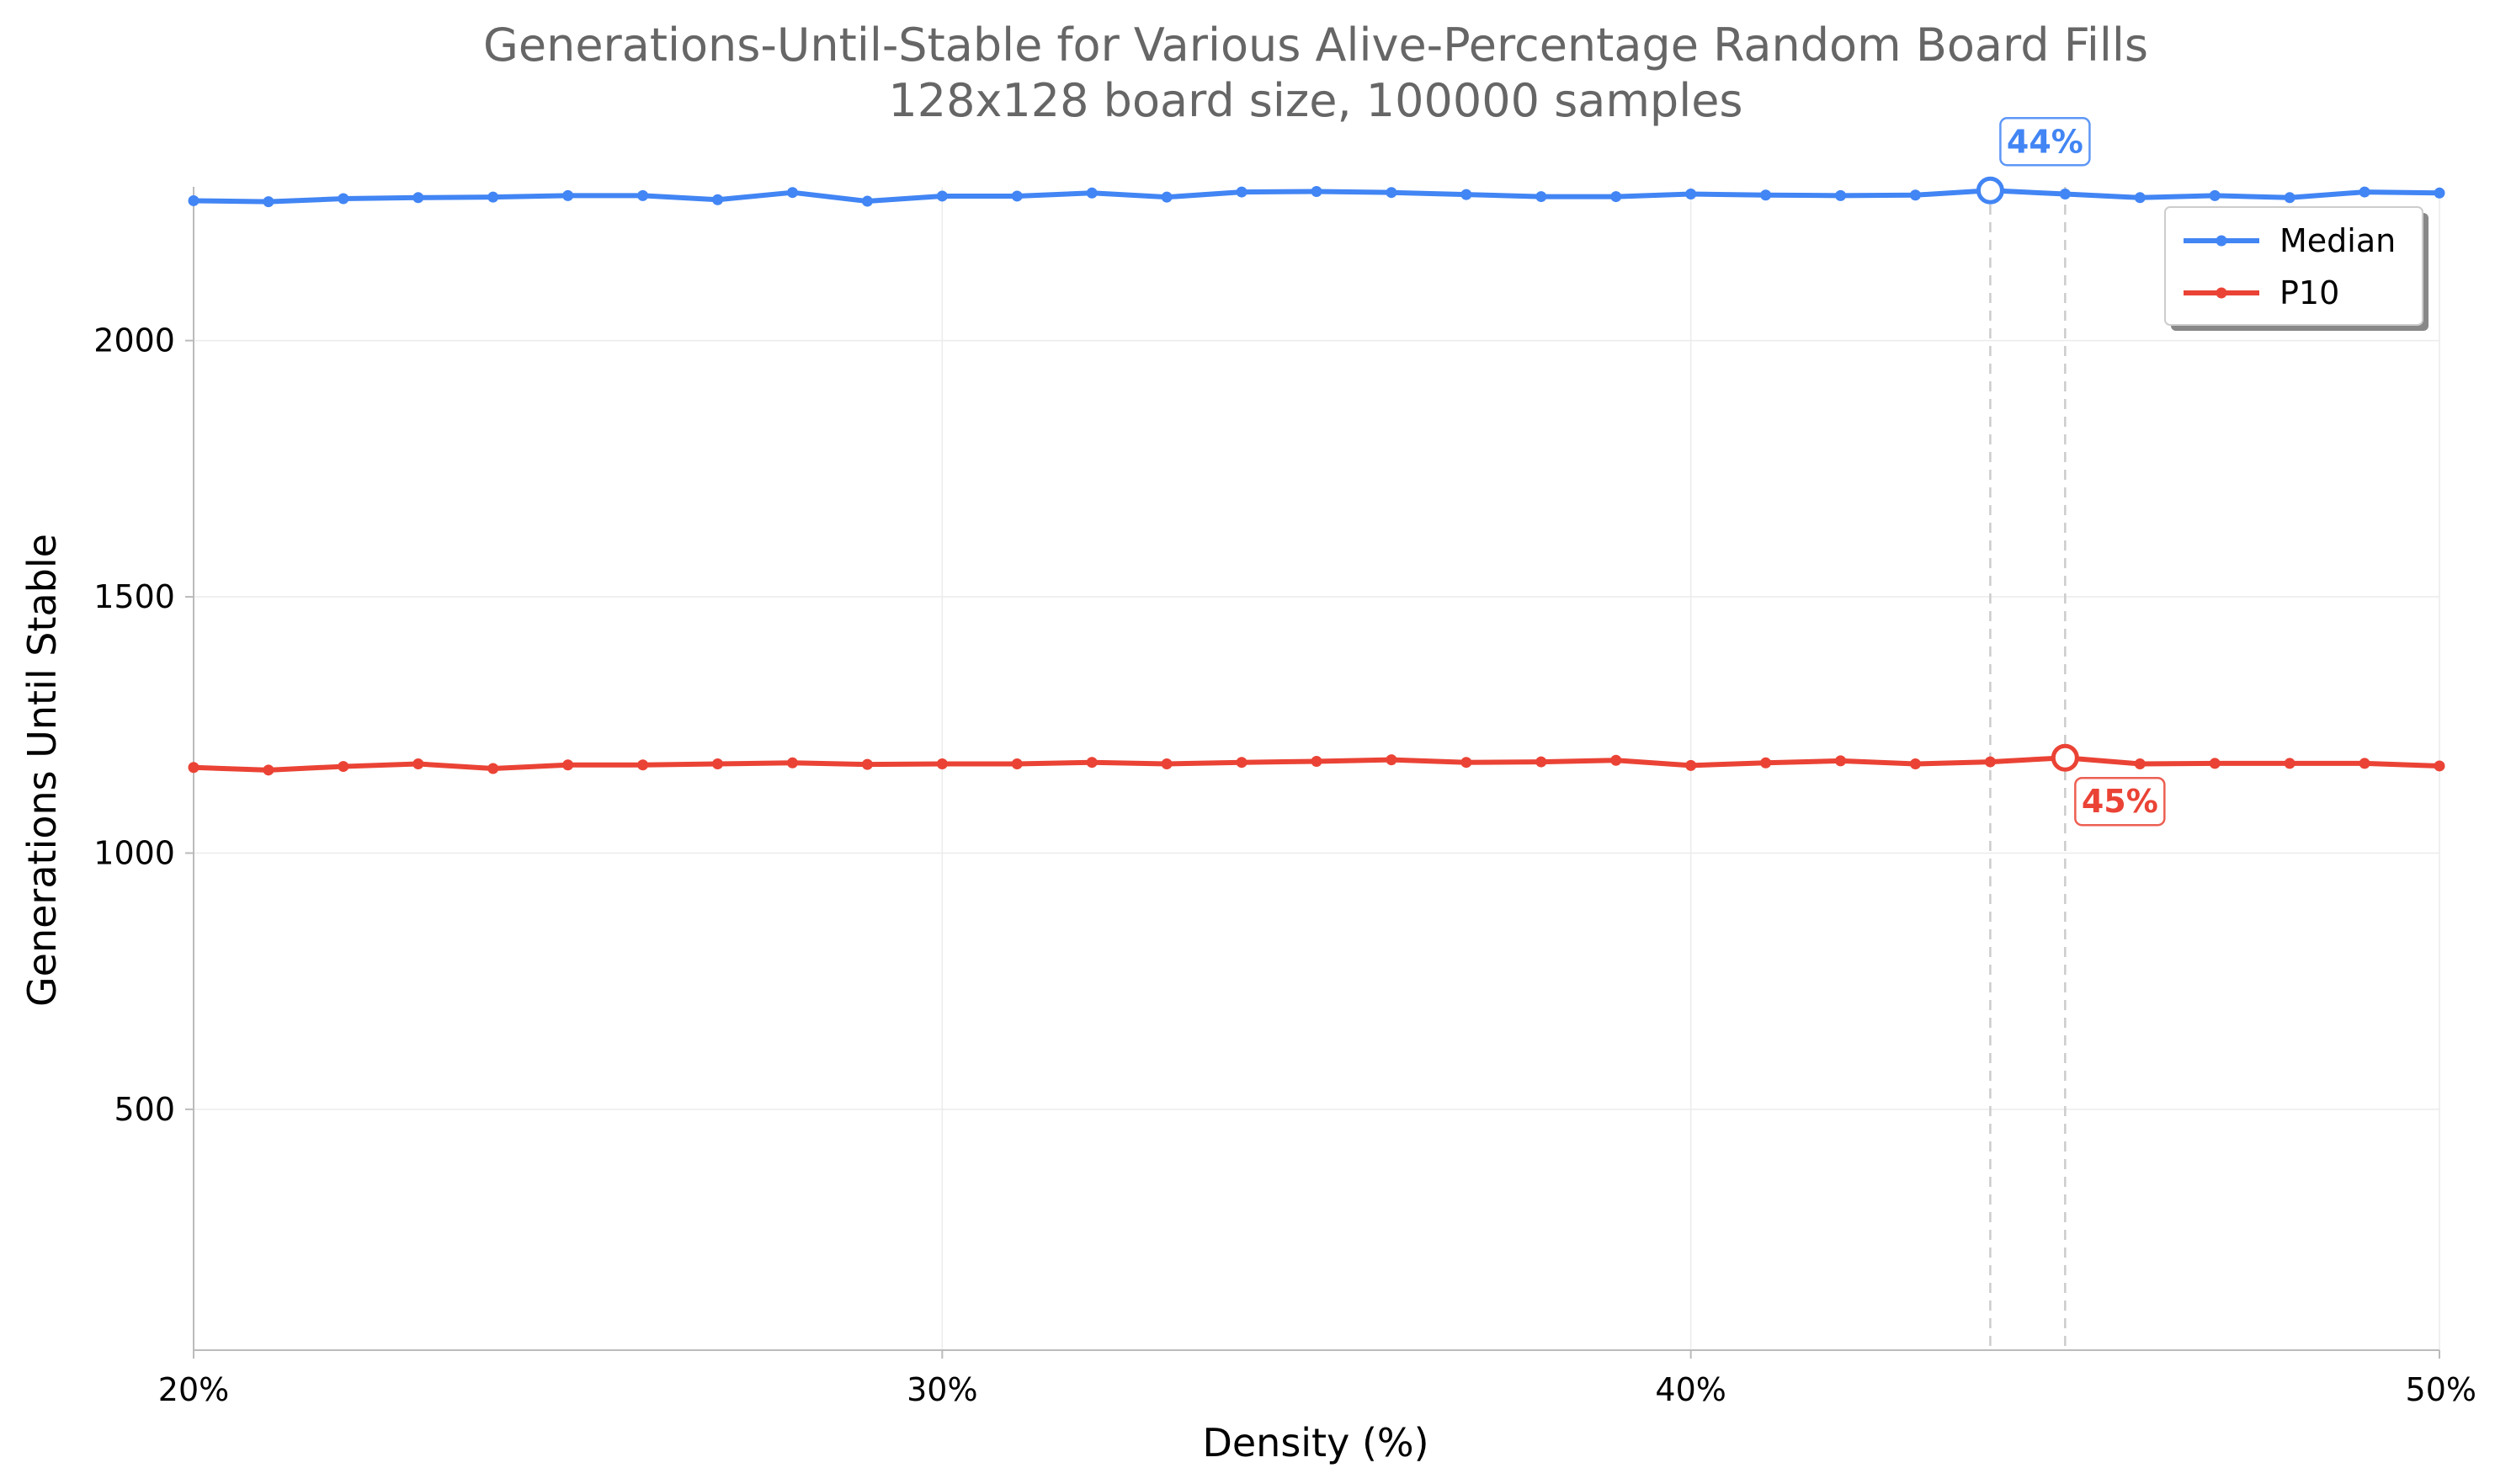 Image resolution: width=2495 pixels, height=1484 pixels. I want to click on y-tick-label: 1500, so click(134, 596).